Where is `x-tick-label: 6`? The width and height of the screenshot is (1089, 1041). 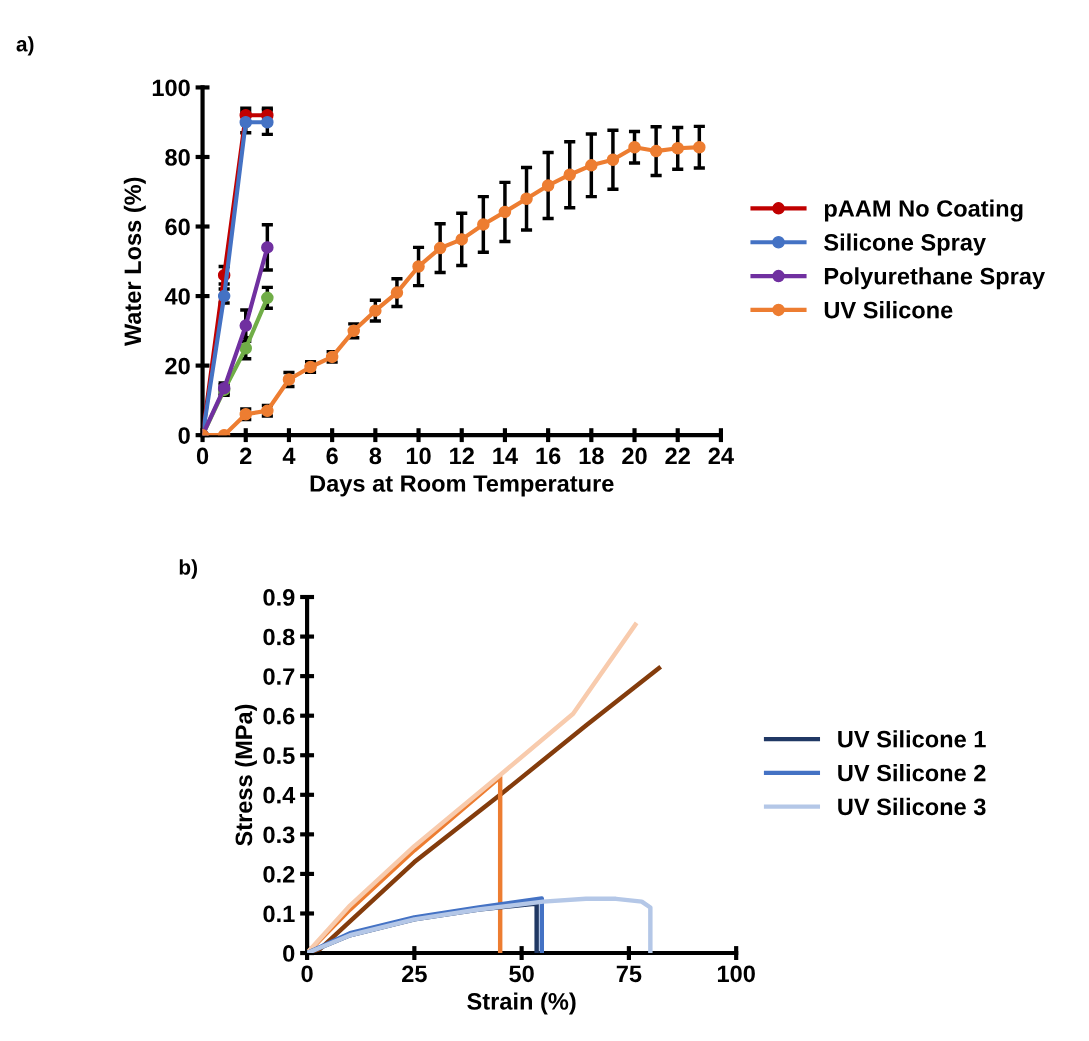
x-tick-label: 6 is located at coordinates (332, 456).